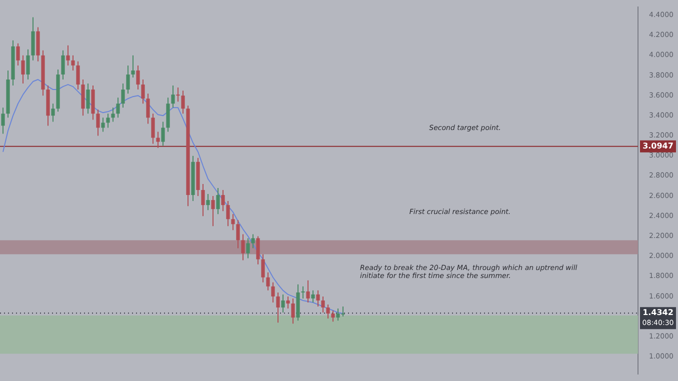  Describe the element at coordinates (658, 313) in the screenshot. I see `ref-line-label: 1.4342` at that location.